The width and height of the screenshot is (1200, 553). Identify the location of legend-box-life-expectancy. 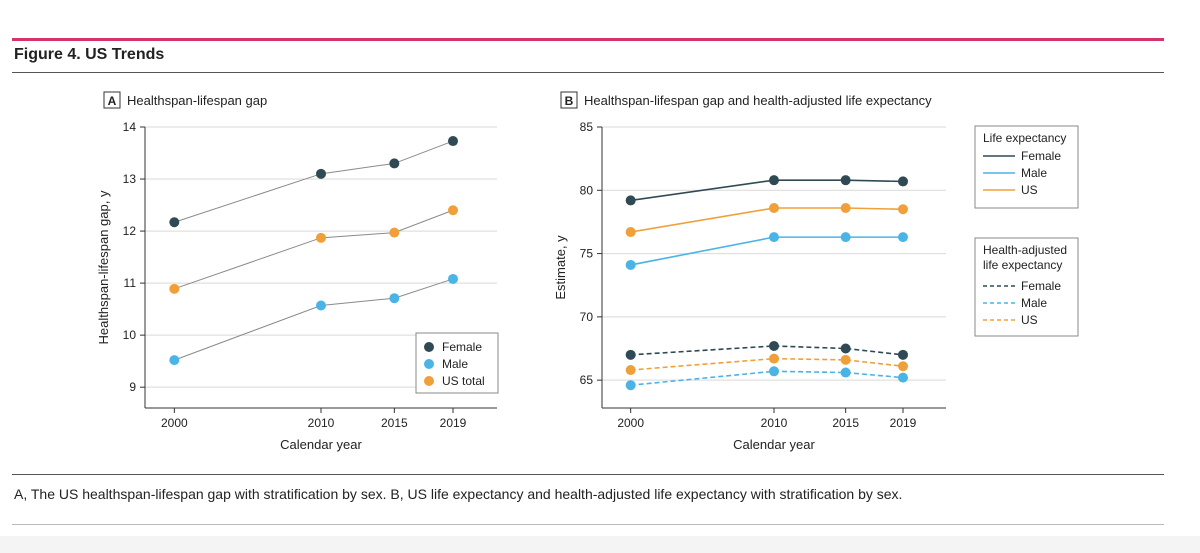
(1026, 167).